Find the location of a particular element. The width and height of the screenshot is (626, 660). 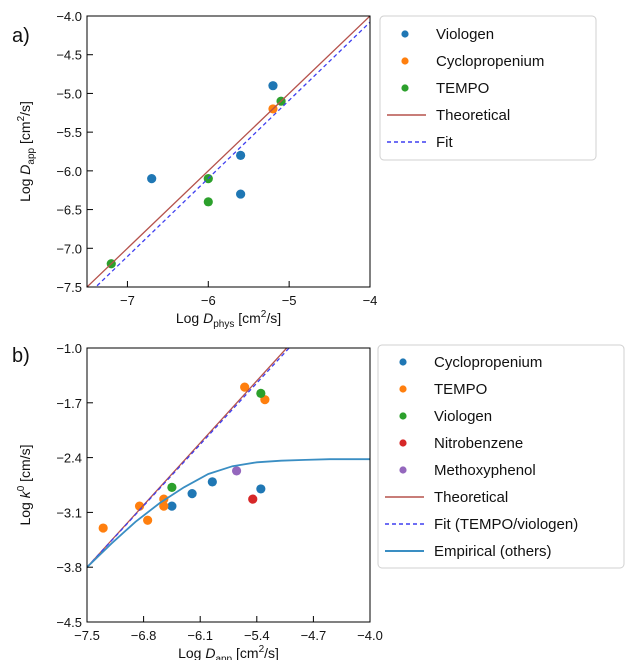

y-axis-label: Log k0 [cm/s] is located at coordinates (24, 484).